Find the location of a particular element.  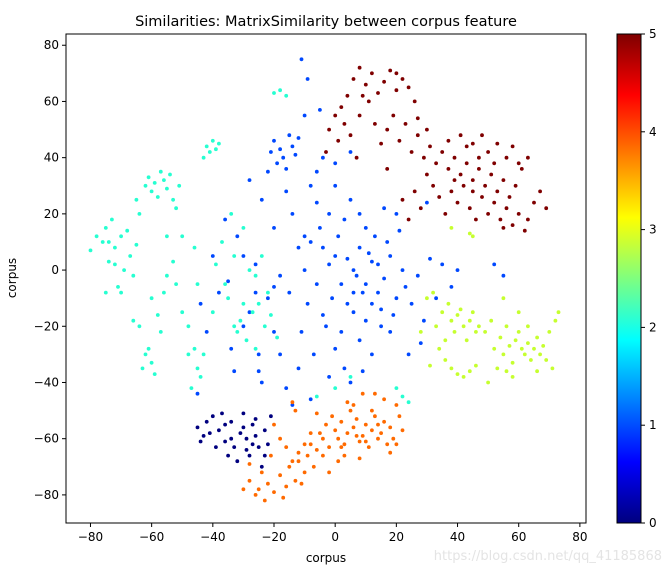

y-tick-label: −20 is located at coordinates (46, 326).